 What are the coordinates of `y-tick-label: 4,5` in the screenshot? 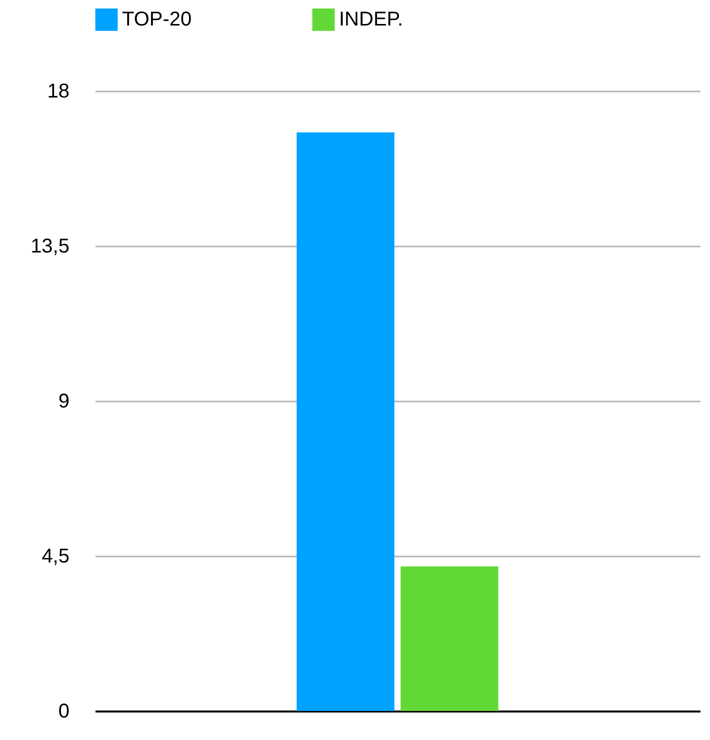 It's located at (56, 557).